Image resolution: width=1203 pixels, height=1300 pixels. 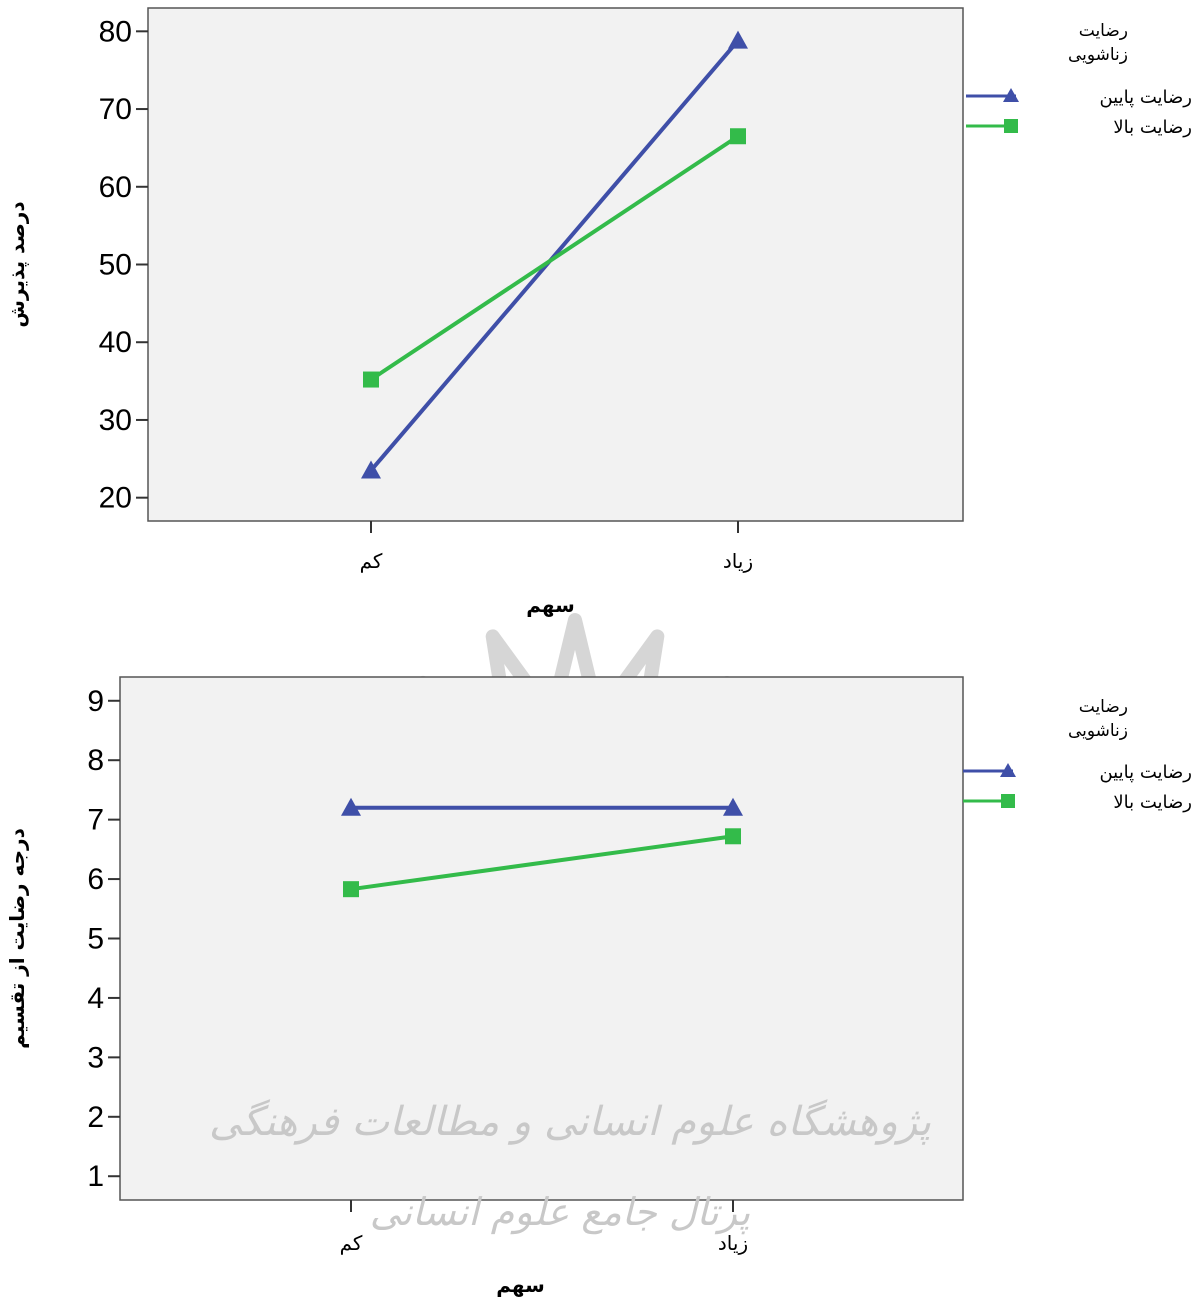 I want to click on y-tick-label: 40, so click(x=115, y=342).